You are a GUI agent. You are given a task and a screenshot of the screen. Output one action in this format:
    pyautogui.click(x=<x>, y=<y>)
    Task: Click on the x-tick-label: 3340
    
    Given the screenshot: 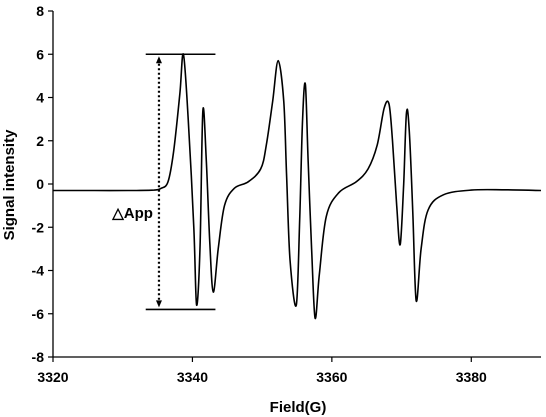 What is the action you would take?
    pyautogui.click(x=192, y=377)
    